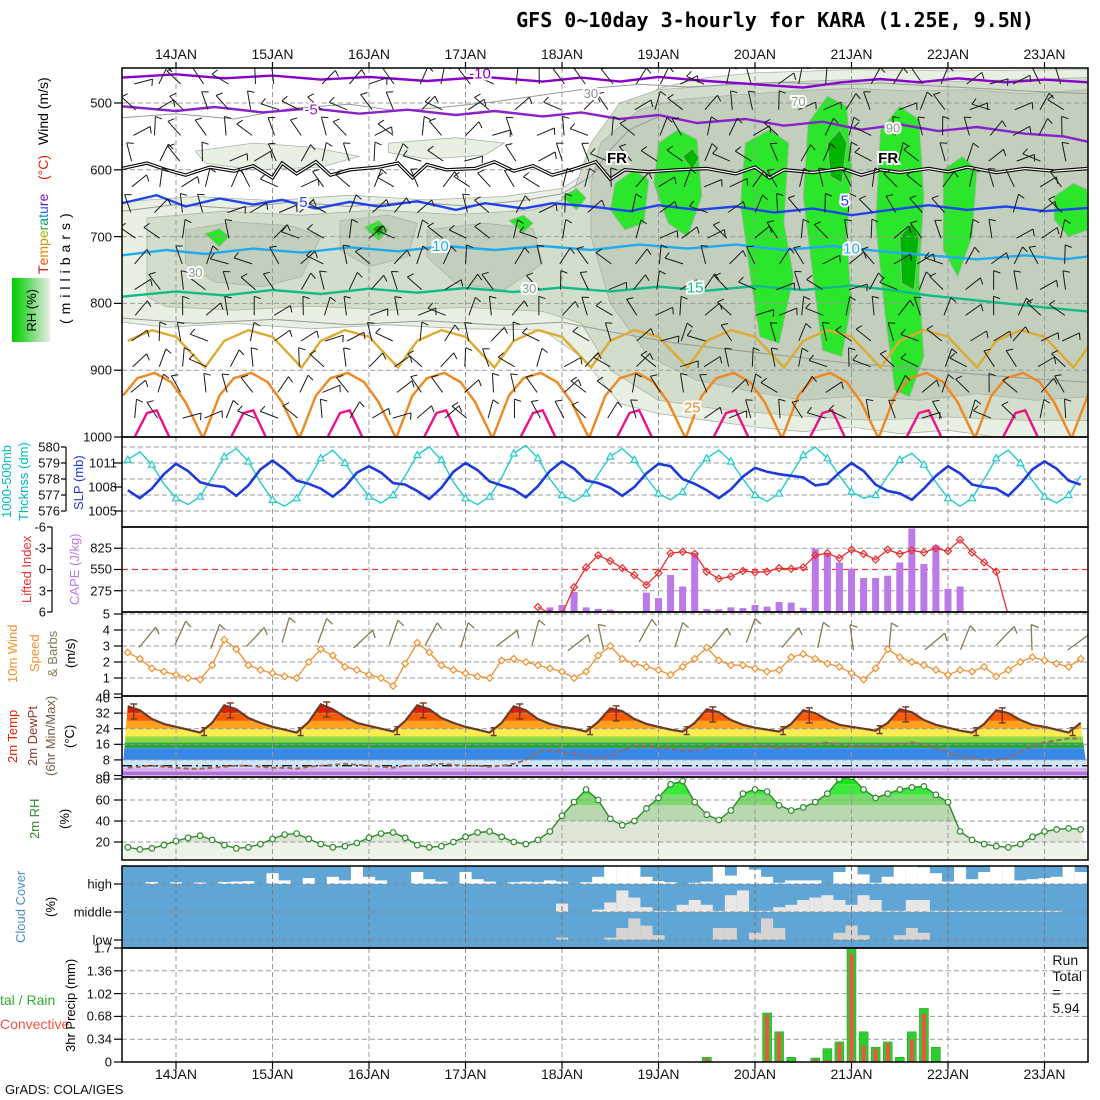  I want to click on date-label-bottom: 14JAN, so click(176, 1074).